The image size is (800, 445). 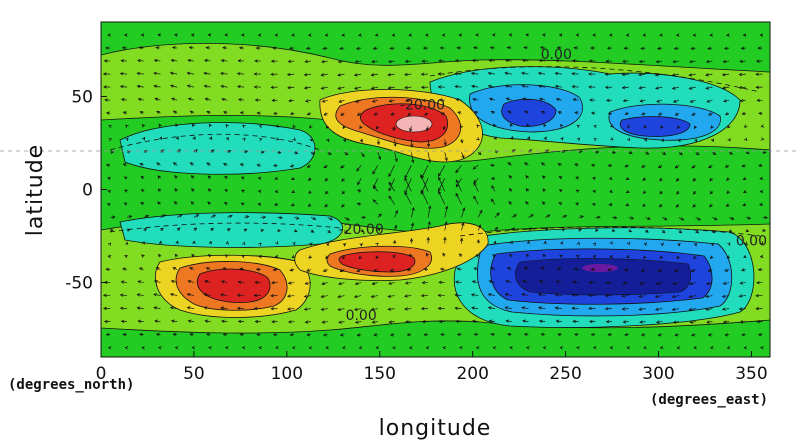 I want to click on contour-label: 0.00, so click(x=556, y=55).